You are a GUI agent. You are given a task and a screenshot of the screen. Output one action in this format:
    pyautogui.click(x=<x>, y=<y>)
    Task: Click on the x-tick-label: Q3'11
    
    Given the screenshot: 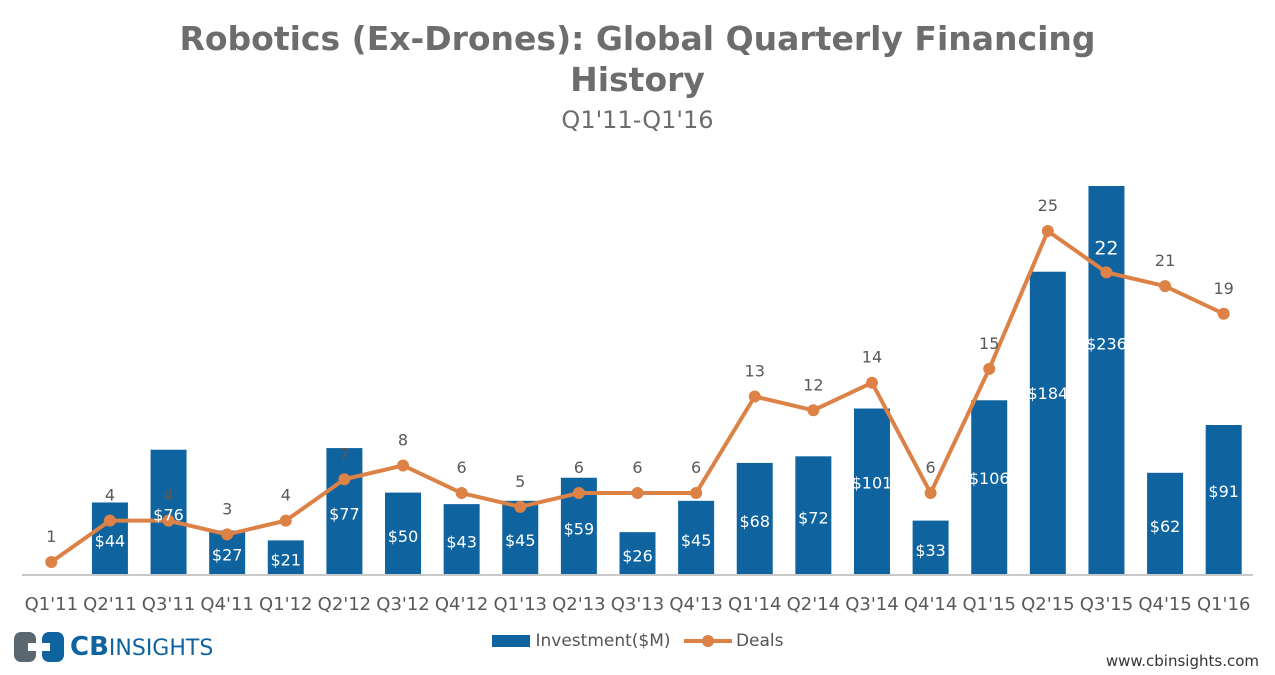 What is the action you would take?
    pyautogui.click(x=168, y=604)
    